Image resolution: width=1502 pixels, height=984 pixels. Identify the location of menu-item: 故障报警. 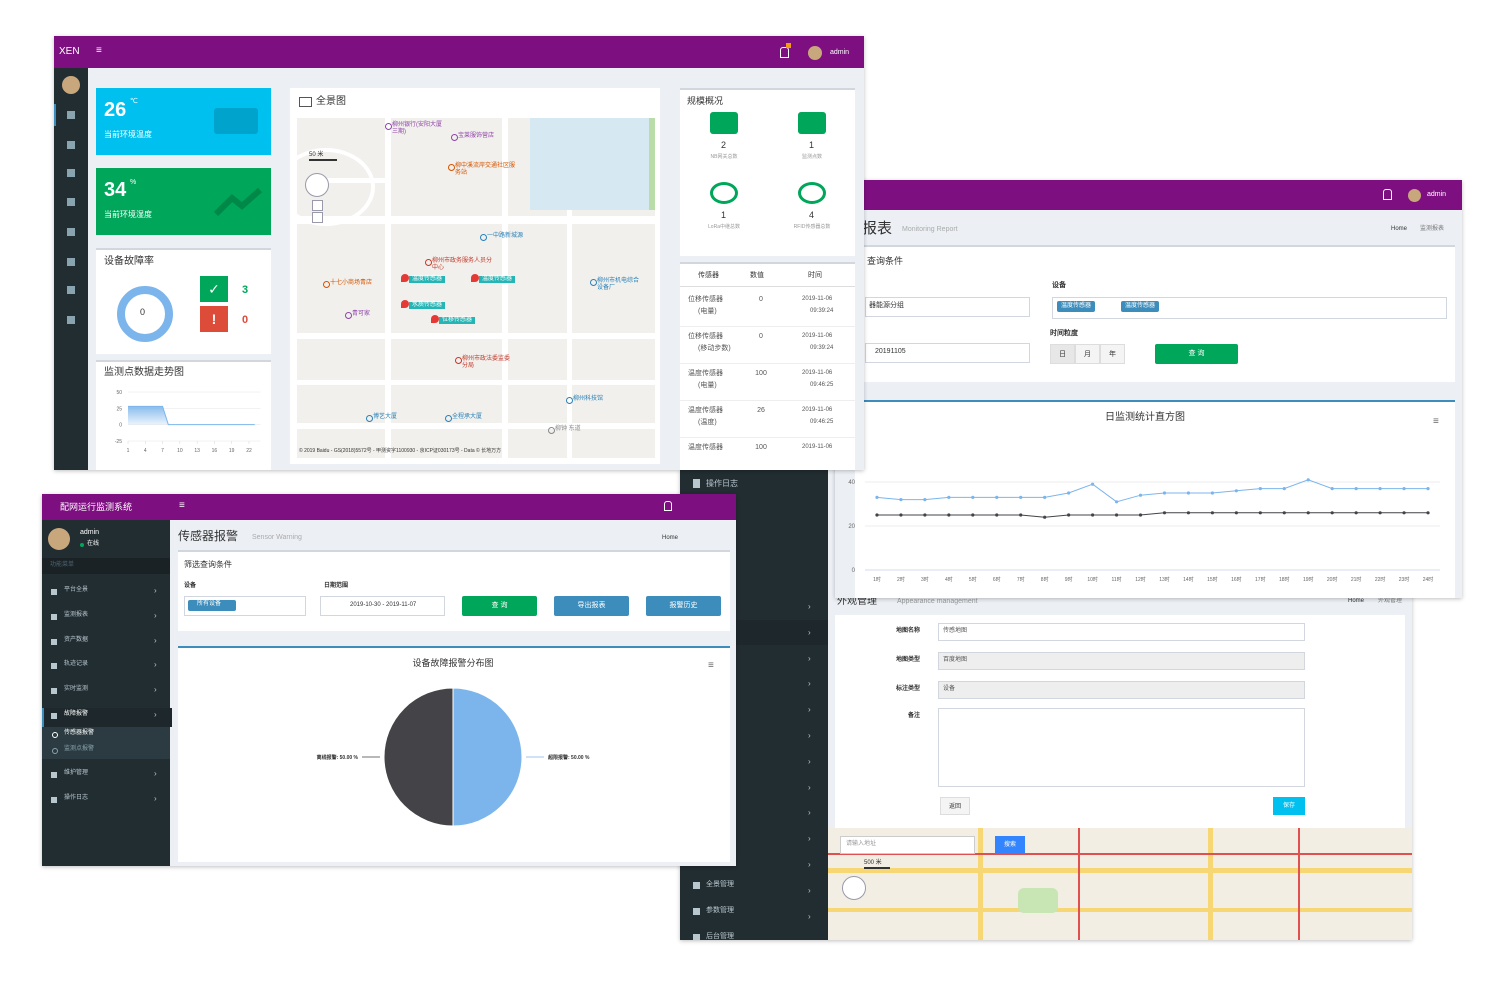
(76, 714).